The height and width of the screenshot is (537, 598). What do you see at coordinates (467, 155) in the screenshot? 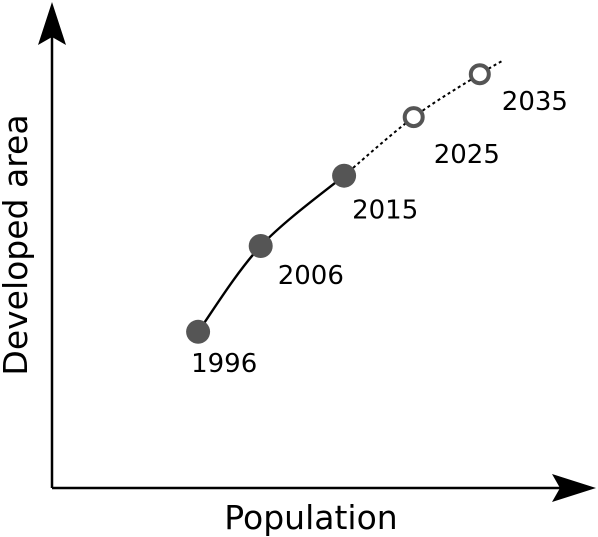
I see `data-label-2025: 2025` at bounding box center [467, 155].